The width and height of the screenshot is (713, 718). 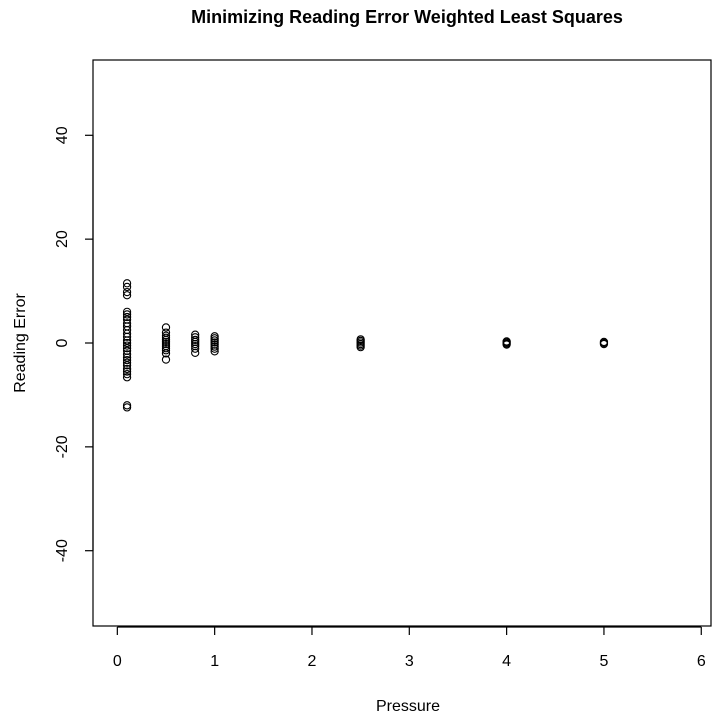 I want to click on y-tick-label: -40, so click(x=62, y=550).